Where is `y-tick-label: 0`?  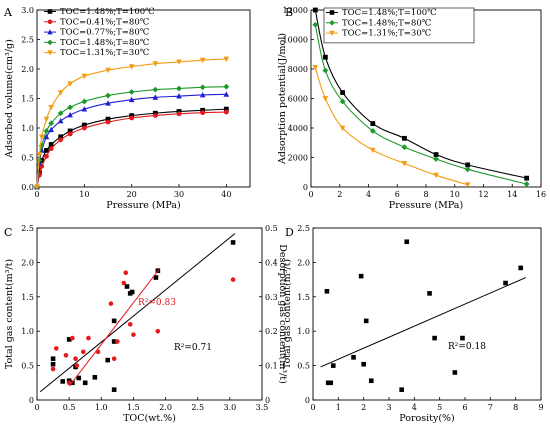
y-tick-label: 0 is located at coordinates (305, 187).